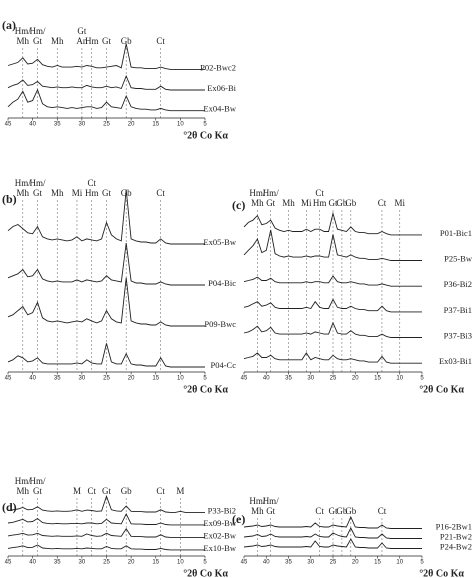 The height and width of the screenshot is (578, 474). I want to click on trace-label: Ex04-Bw, so click(219, 109).